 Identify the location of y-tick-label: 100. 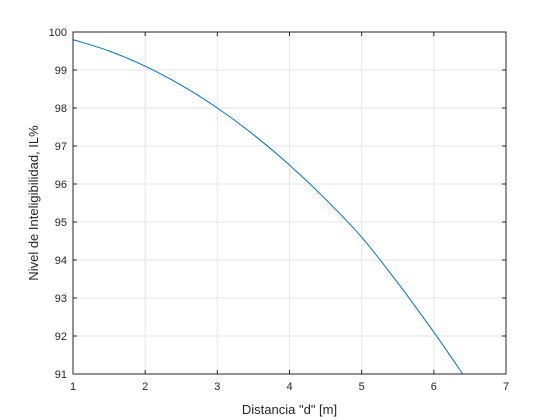
(58, 33).